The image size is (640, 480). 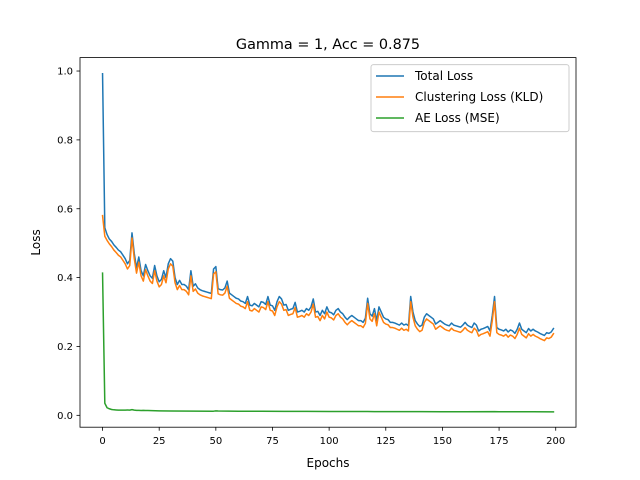 I want to click on legend-label-2: Clustering Loss (KLD), so click(x=479, y=97).